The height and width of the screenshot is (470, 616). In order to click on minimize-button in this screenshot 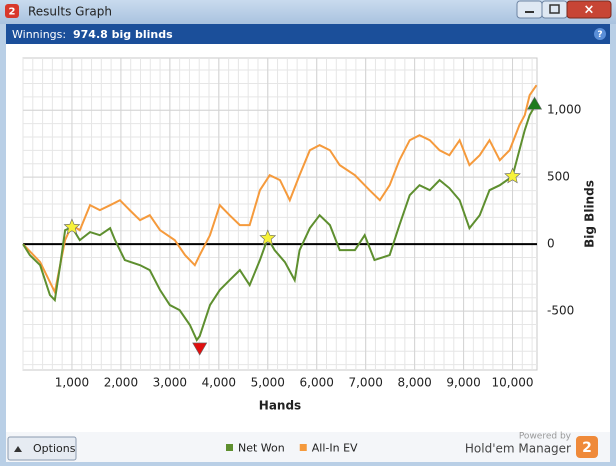, I will do `click(529, 9)`.